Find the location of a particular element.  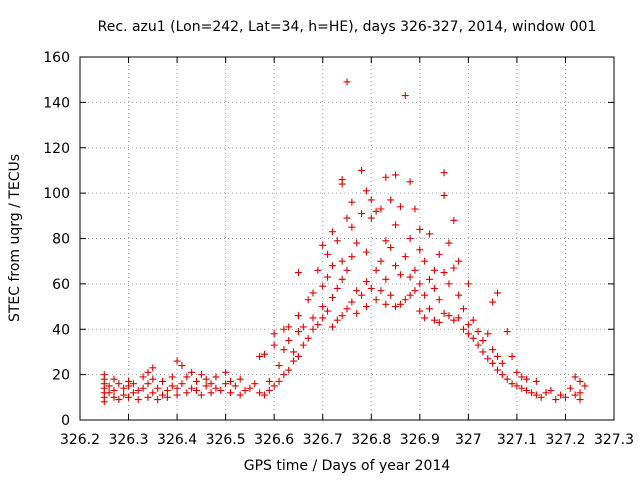

y-tick-label: 20 is located at coordinates (61, 376).